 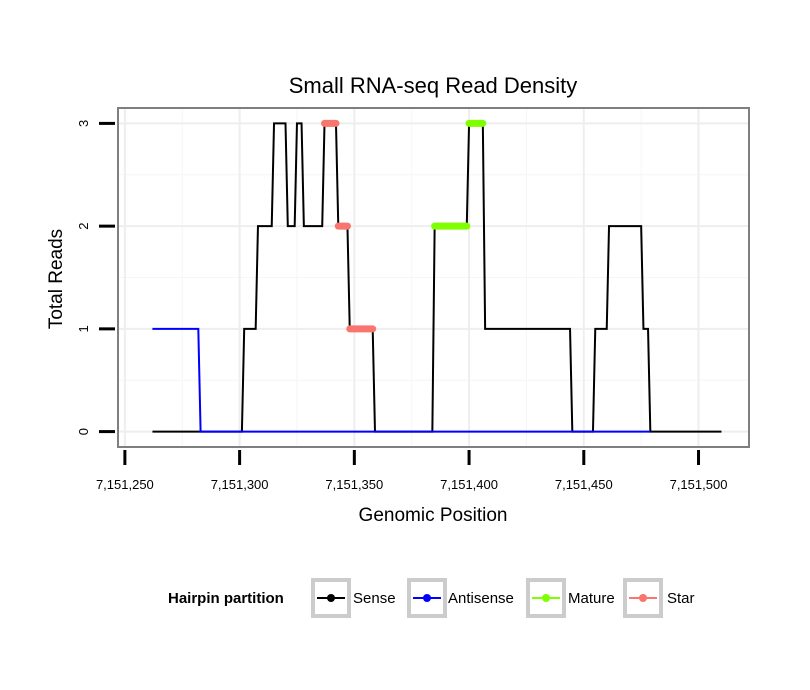 What do you see at coordinates (401, 380) in the screenshot?
I see `series-line-antisense` at bounding box center [401, 380].